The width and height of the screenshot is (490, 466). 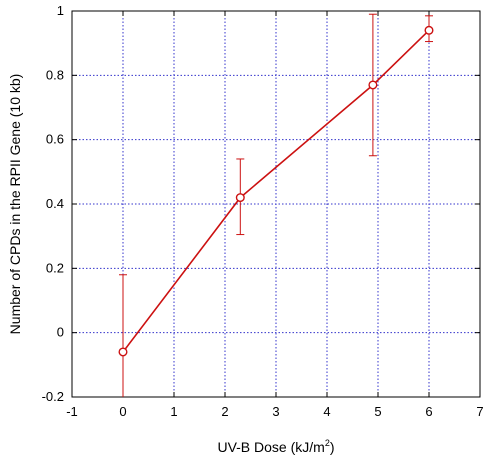 I want to click on y-tick-labels: -0.2 0 0.2 0.4 0.6 0.8 1, so click(x=53, y=203).